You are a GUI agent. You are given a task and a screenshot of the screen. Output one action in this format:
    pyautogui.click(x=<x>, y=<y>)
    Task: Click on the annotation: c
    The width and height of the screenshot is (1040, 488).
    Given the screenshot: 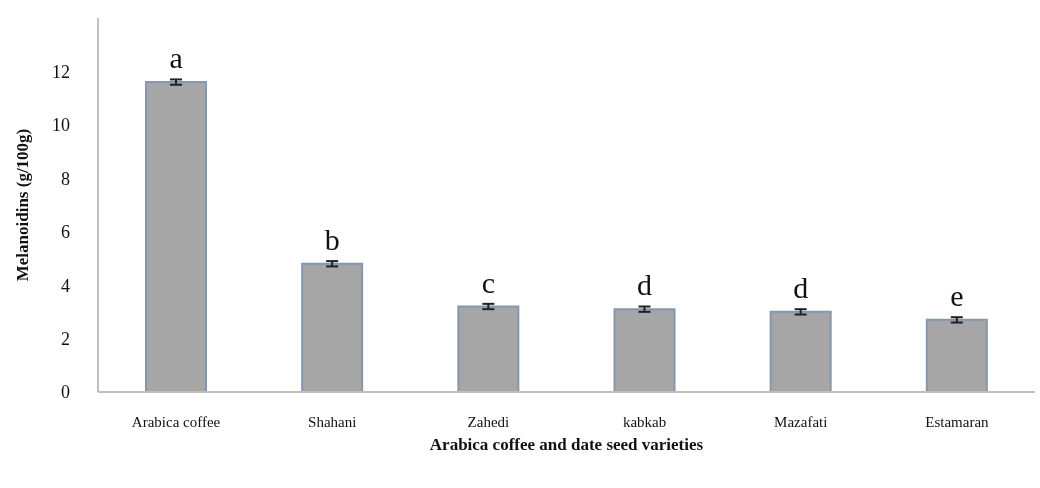 What is the action you would take?
    pyautogui.click(x=488, y=282)
    